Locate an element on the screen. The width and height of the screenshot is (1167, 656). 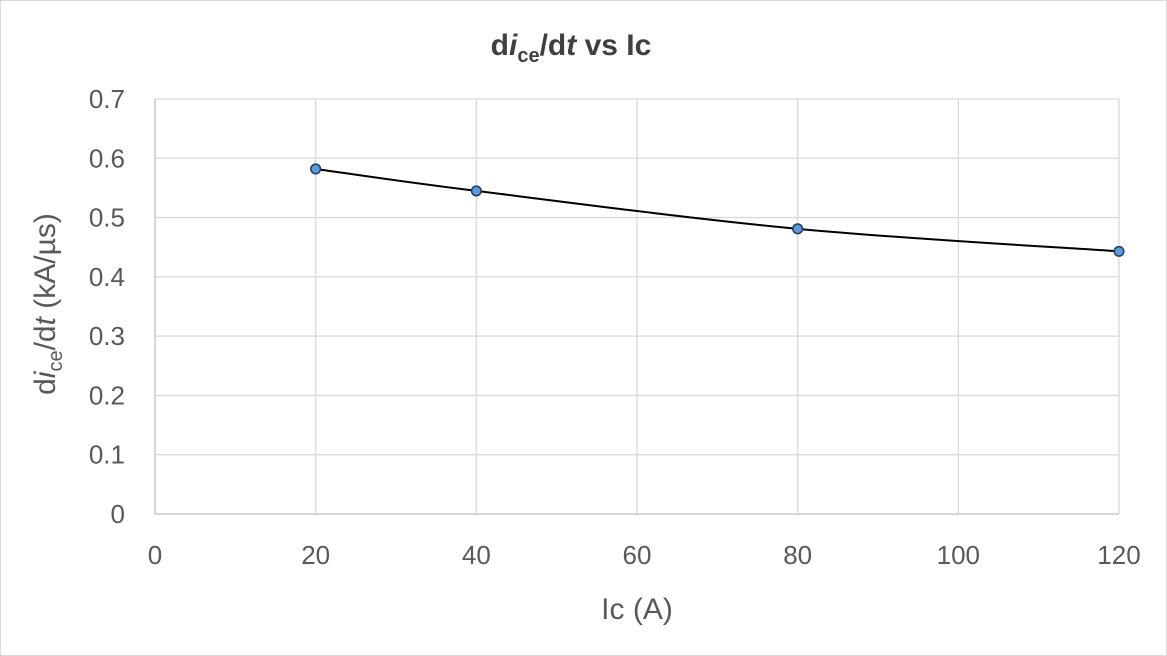
y-axis-title: dice/dt (kA/µs) is located at coordinates (48, 304).